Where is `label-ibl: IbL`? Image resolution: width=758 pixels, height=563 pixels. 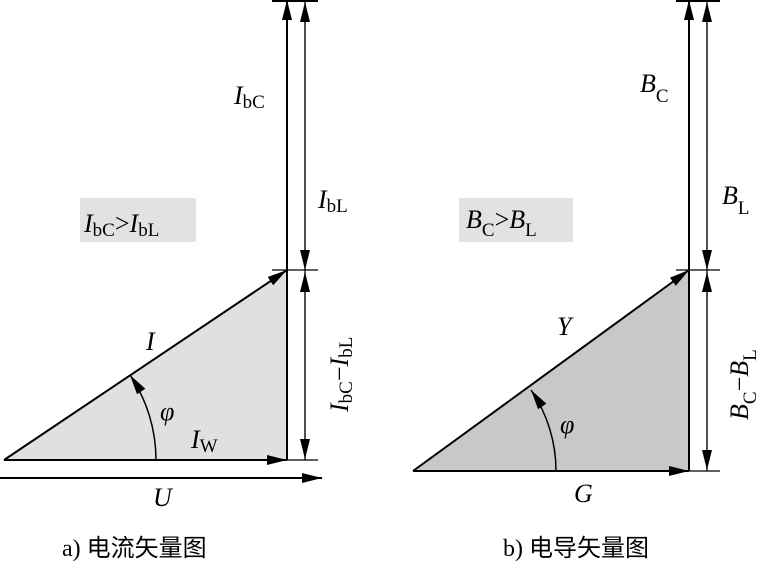 label-ibl: IbL is located at coordinates (332, 201).